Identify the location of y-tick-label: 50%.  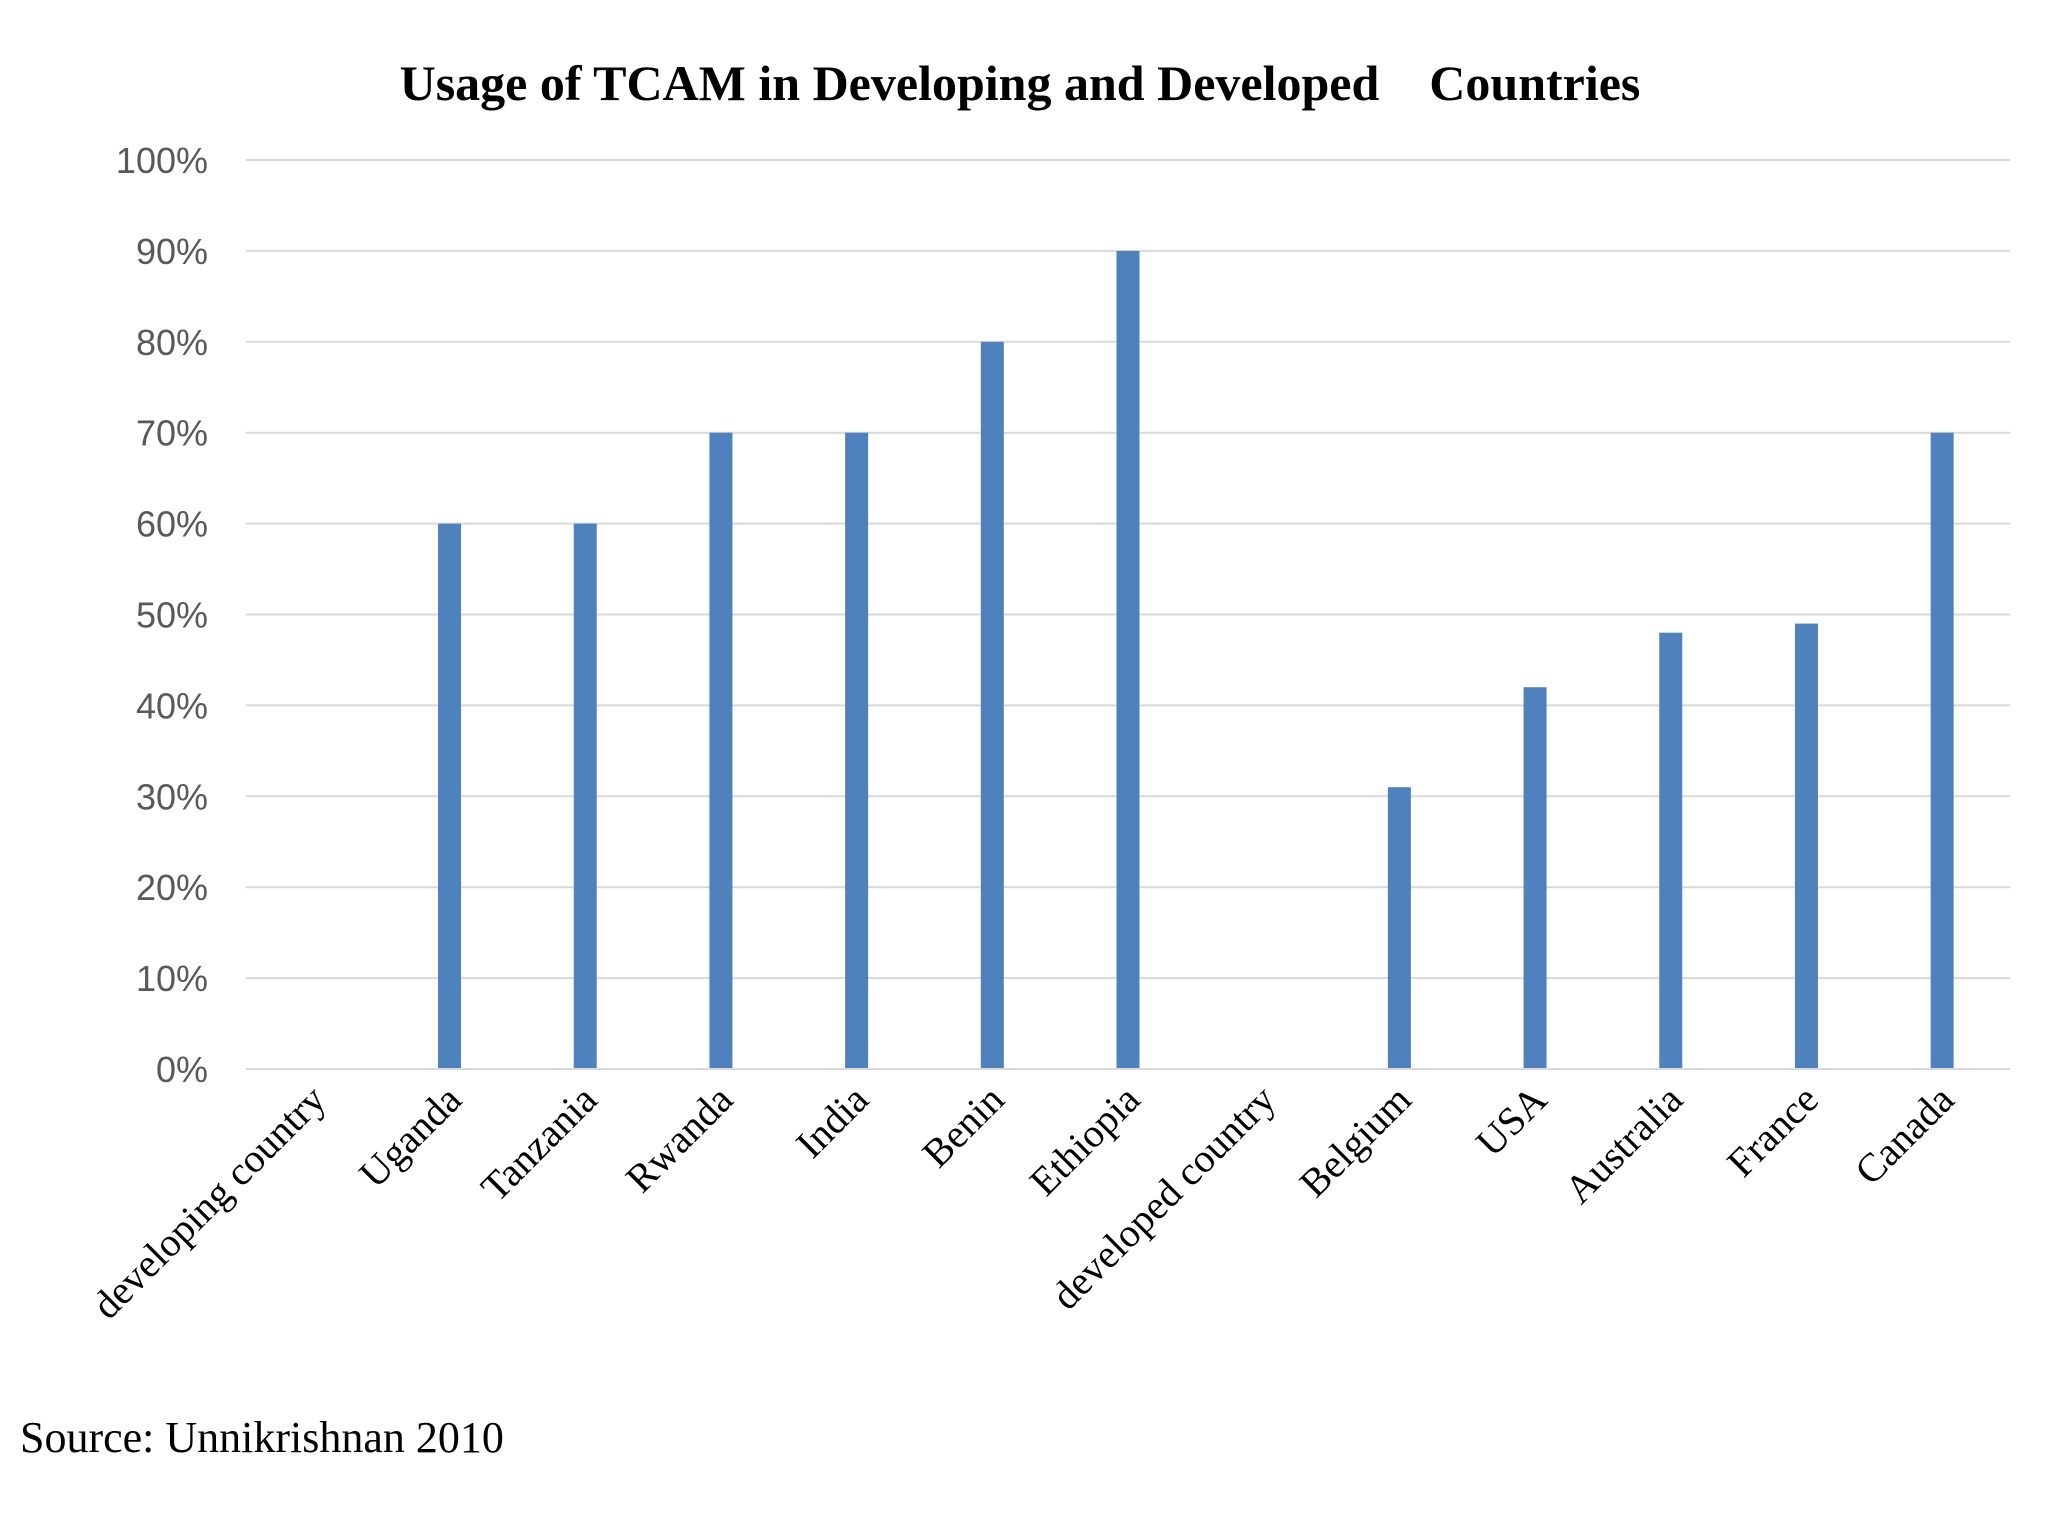
(172, 615).